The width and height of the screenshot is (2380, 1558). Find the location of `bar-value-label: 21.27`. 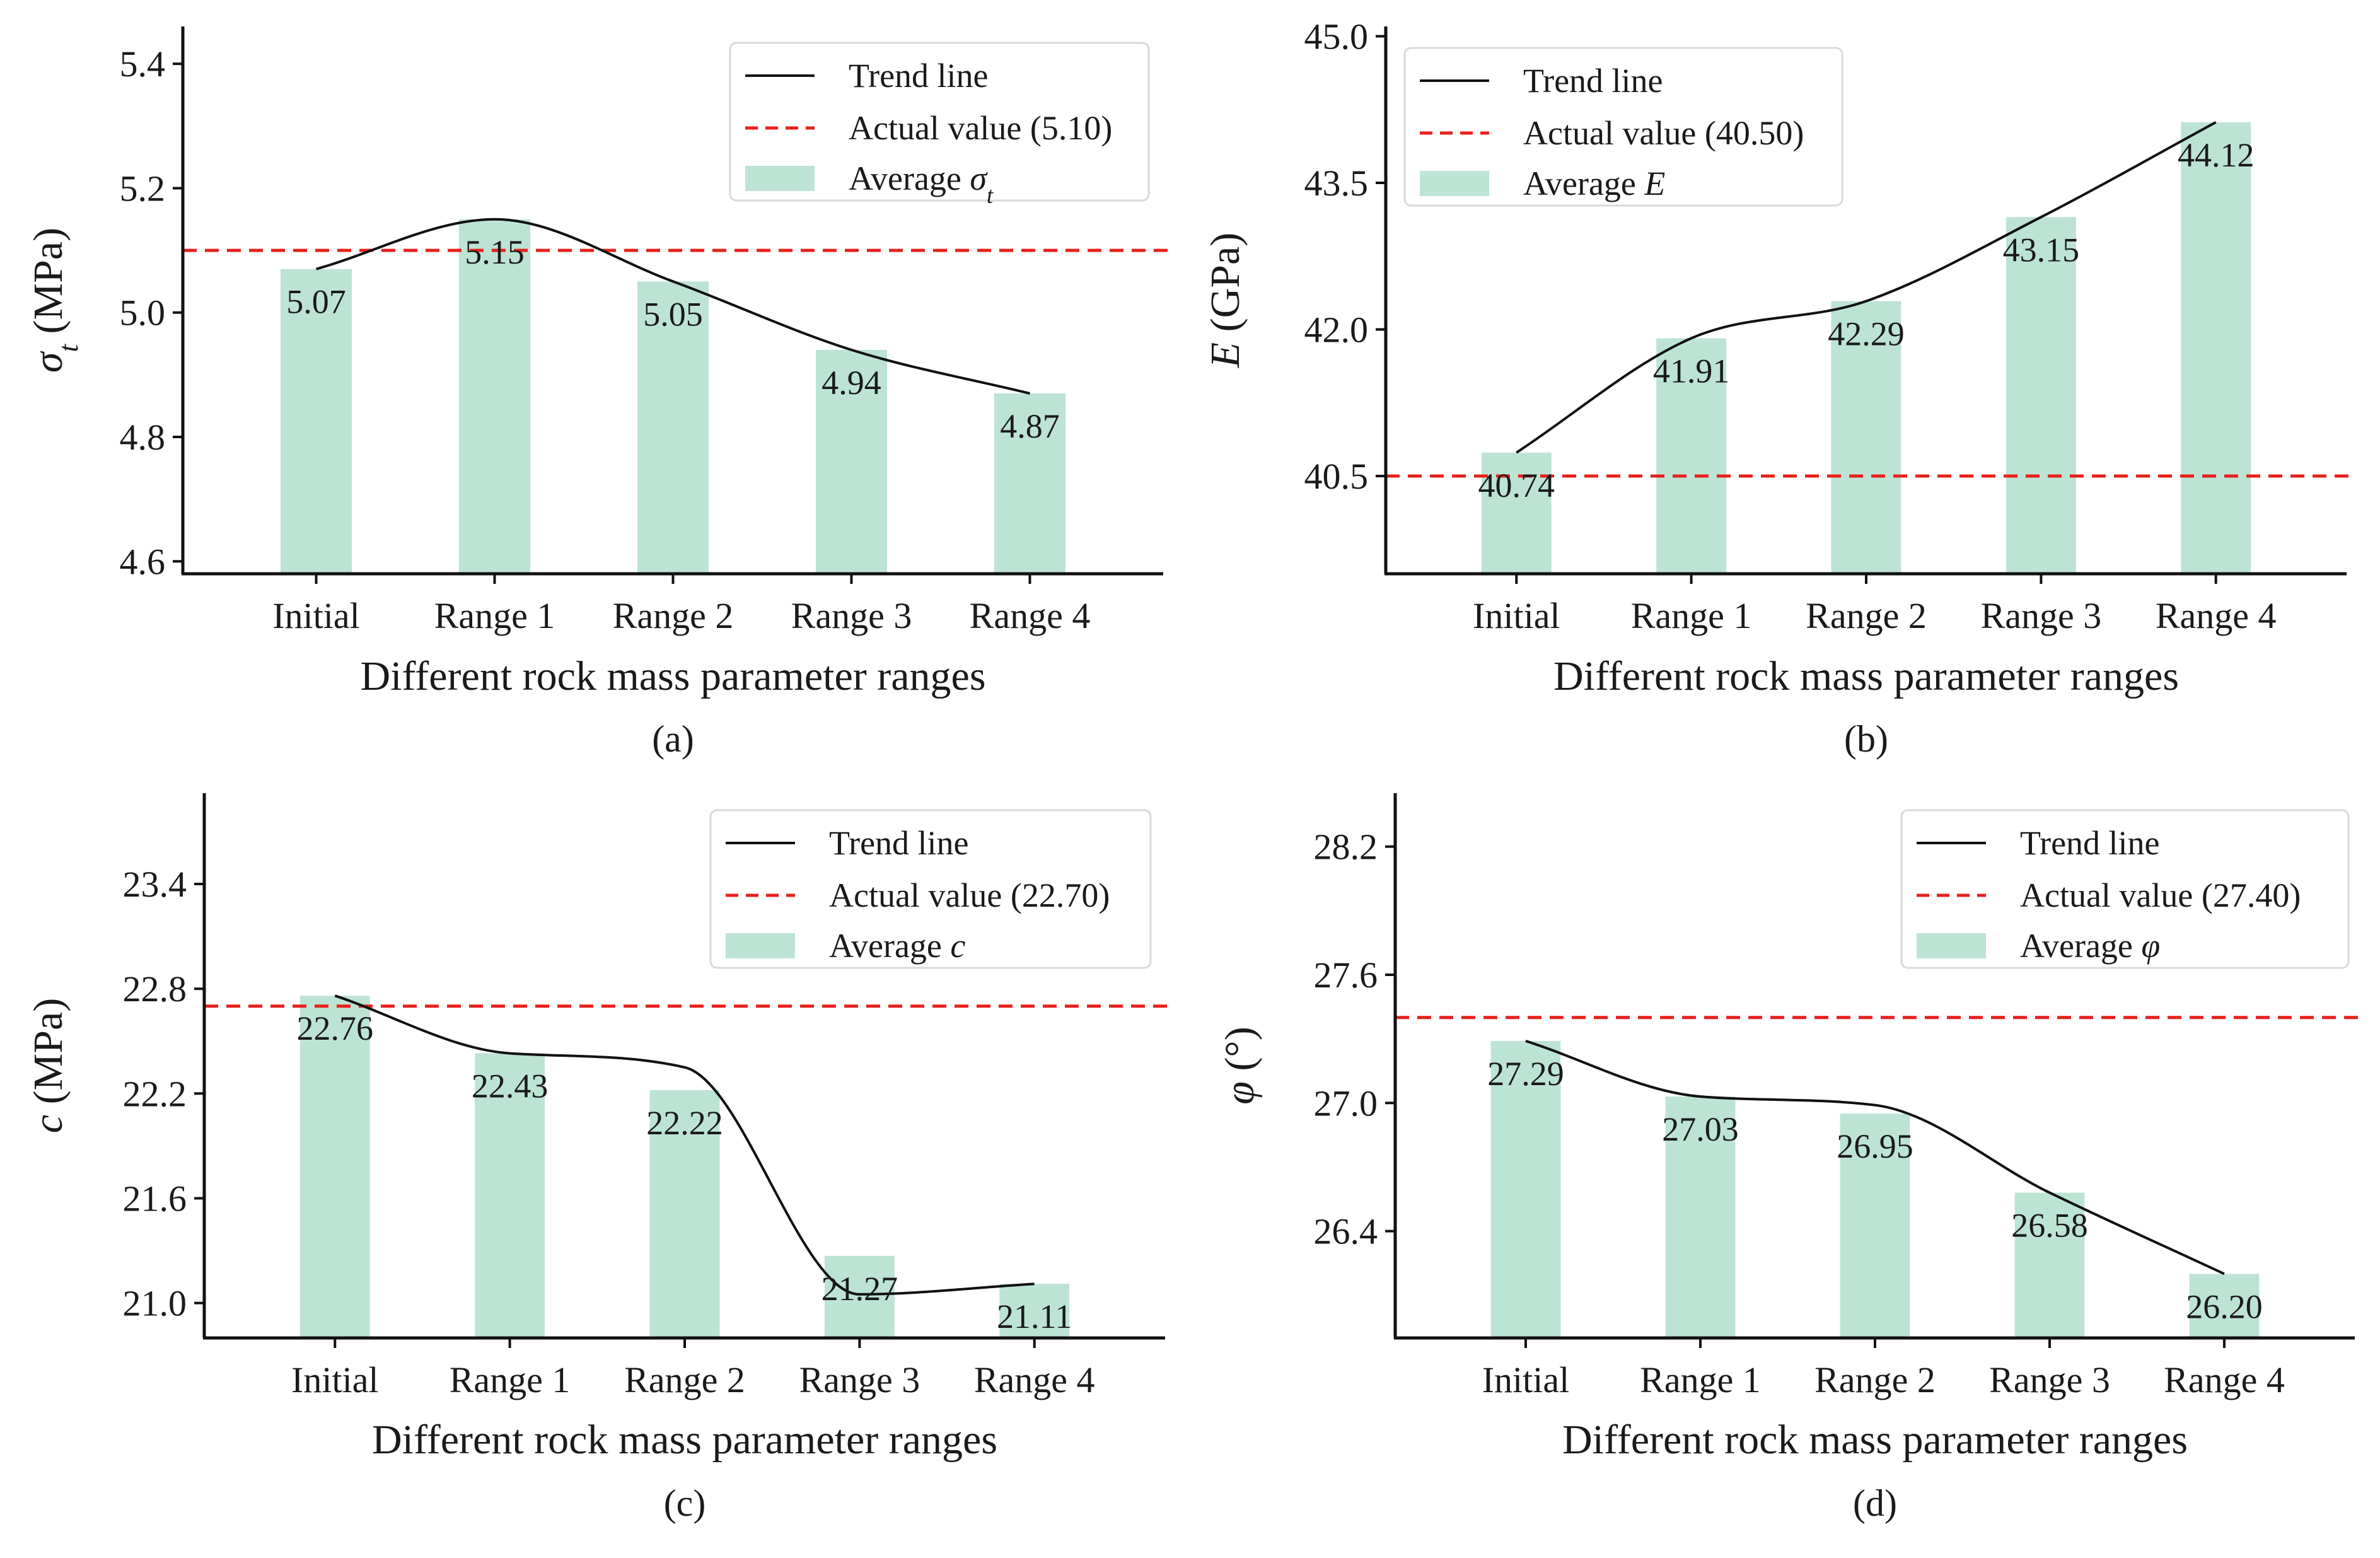

bar-value-label: 21.27 is located at coordinates (859, 1289).